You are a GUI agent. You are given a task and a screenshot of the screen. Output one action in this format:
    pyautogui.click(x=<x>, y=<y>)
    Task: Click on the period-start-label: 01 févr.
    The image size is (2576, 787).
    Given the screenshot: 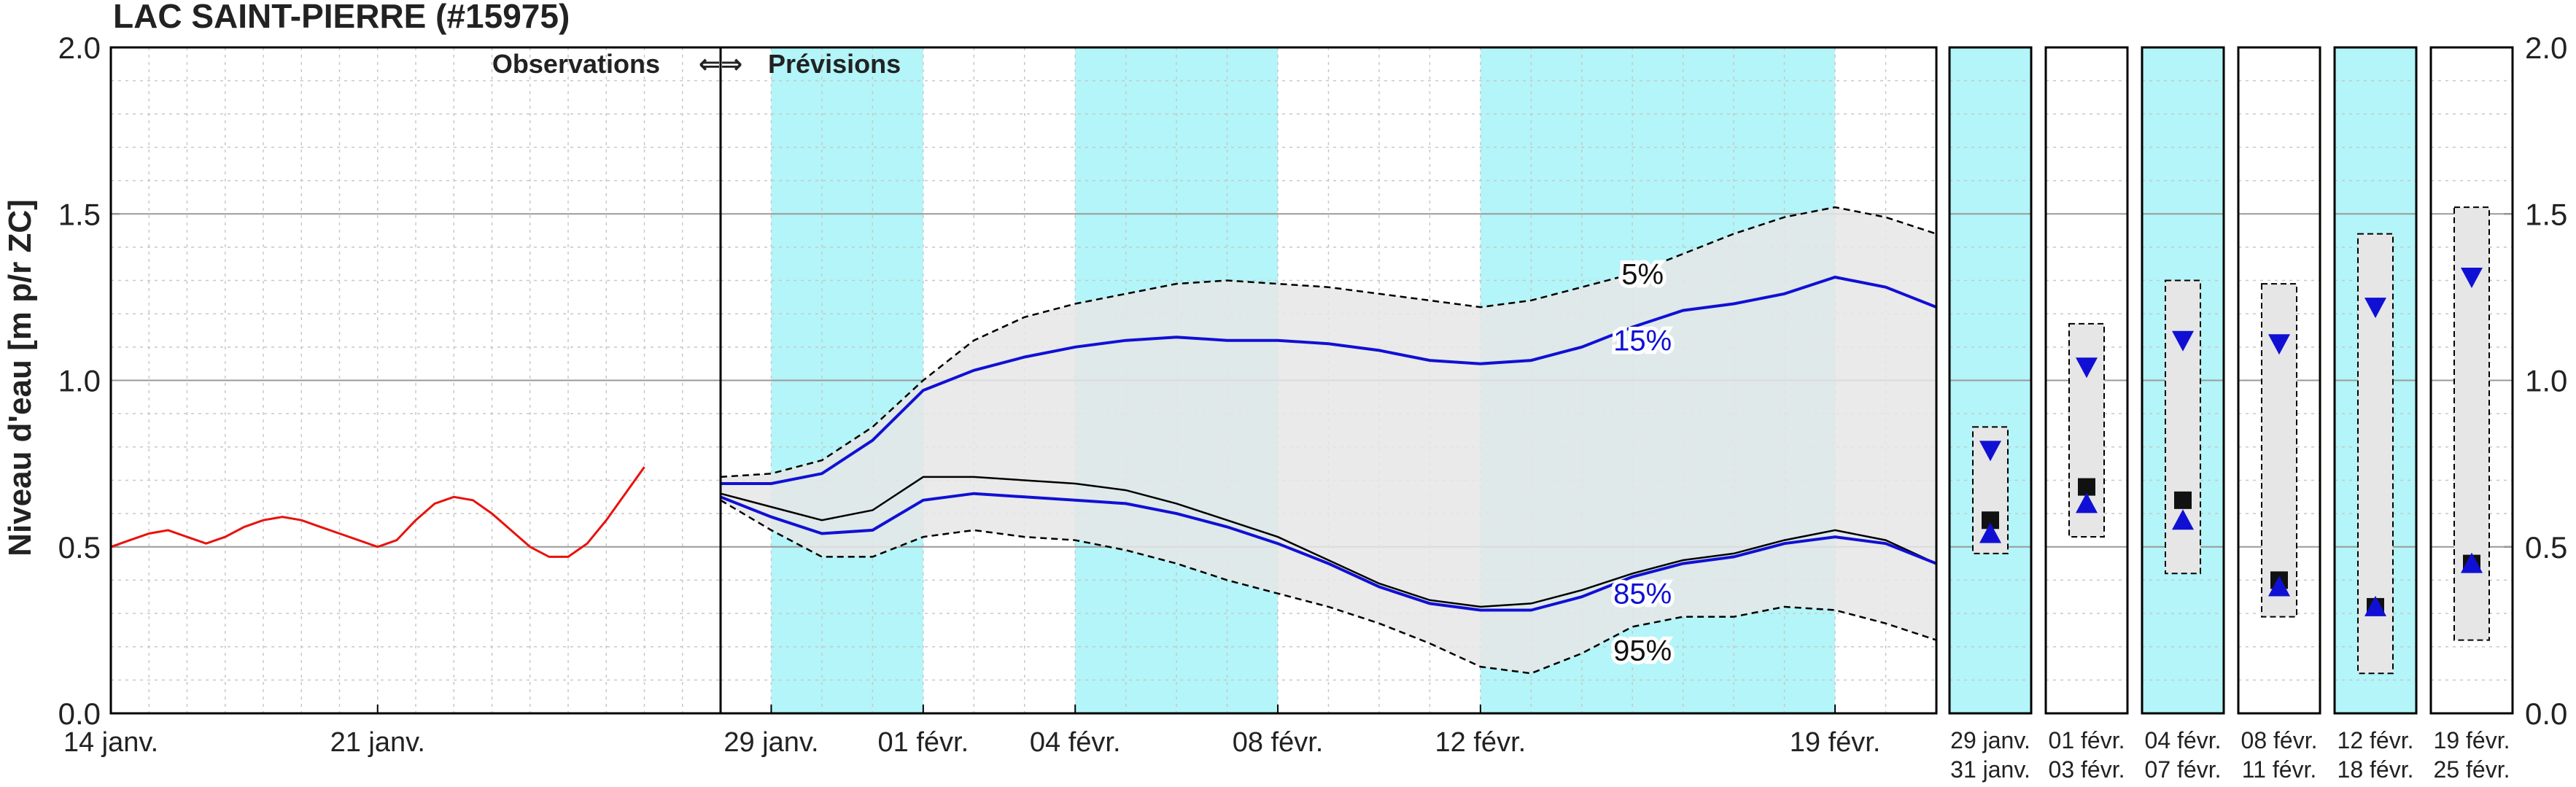 What is the action you would take?
    pyautogui.click(x=2087, y=740)
    